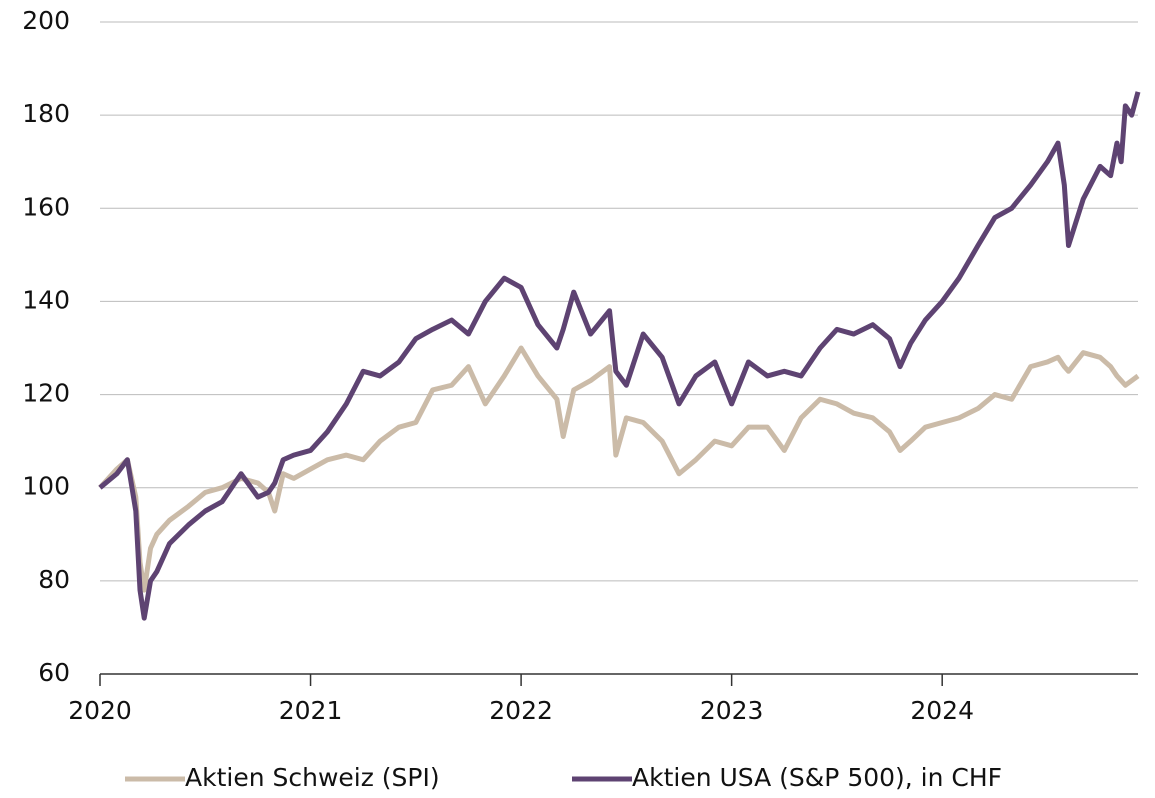 This screenshot has width=1155, height=798. What do you see at coordinates (46, 299) in the screenshot?
I see `y-tick-label: 140` at bounding box center [46, 299].